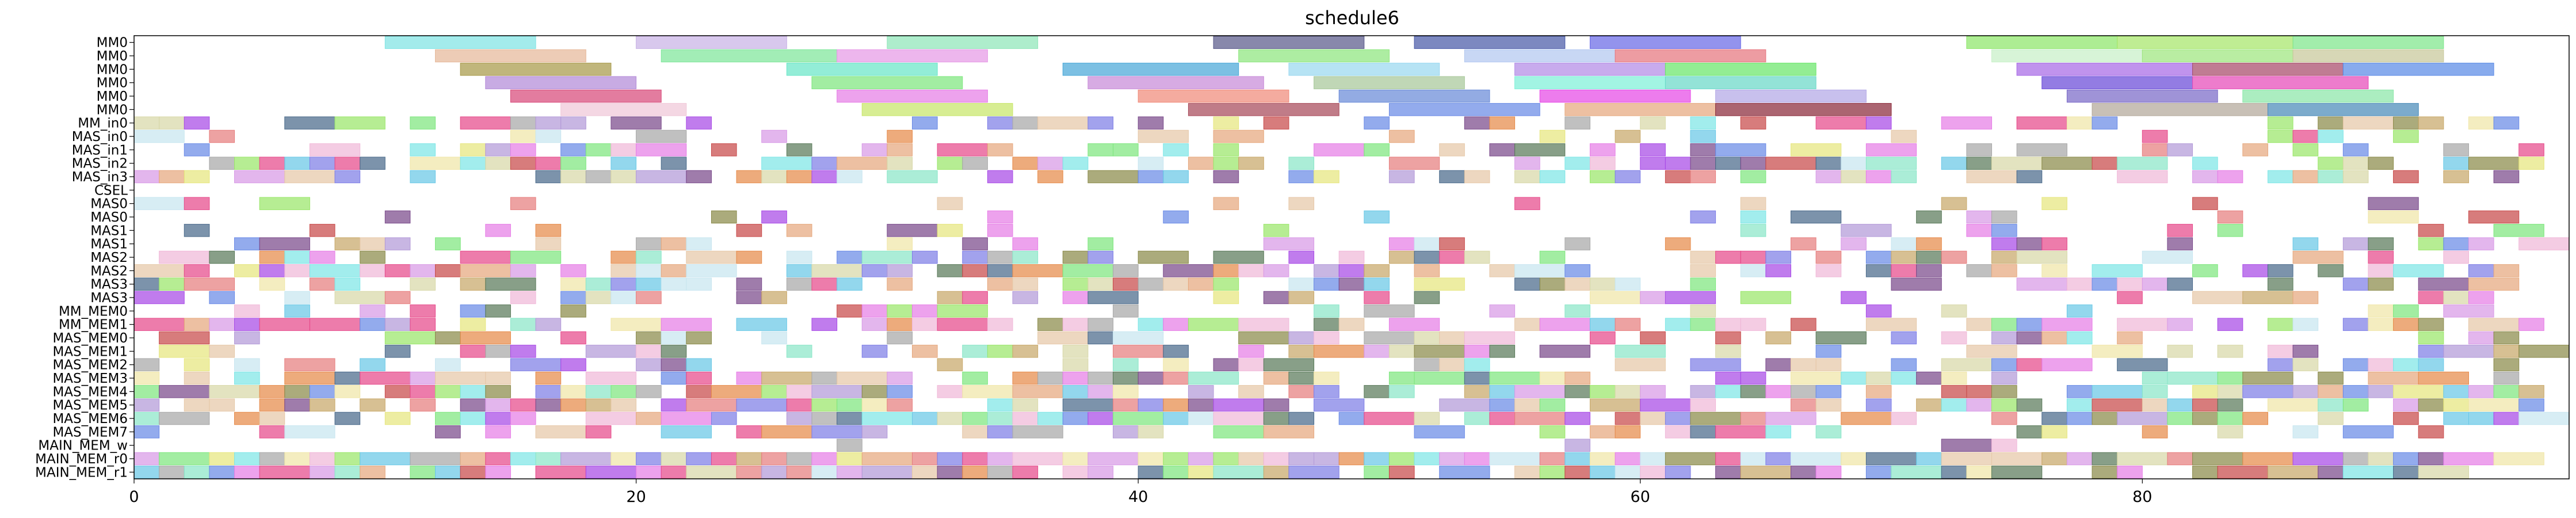 The height and width of the screenshot is (518, 2576). Describe the element at coordinates (112, 43) in the screenshot. I see `y-tick-label: MM0` at that location.